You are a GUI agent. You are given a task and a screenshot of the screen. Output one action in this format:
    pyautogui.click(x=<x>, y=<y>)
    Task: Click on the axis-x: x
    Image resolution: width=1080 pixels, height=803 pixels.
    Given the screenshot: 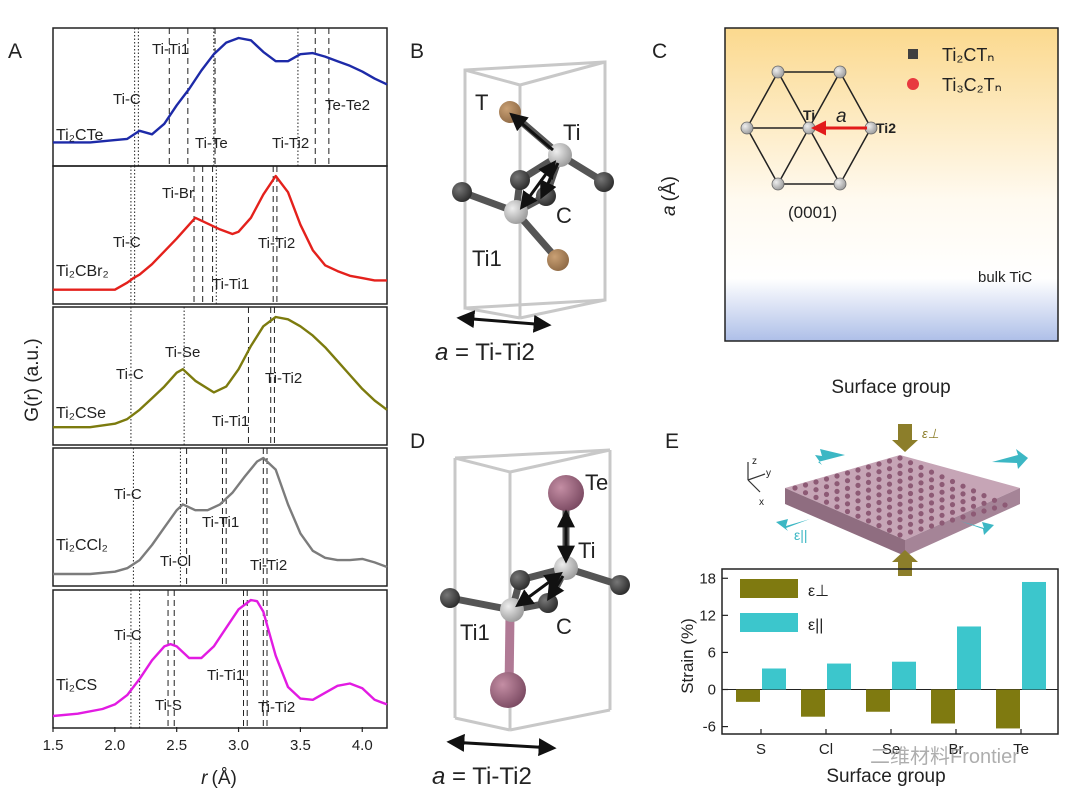 What is the action you would take?
    pyautogui.click(x=761, y=502)
    